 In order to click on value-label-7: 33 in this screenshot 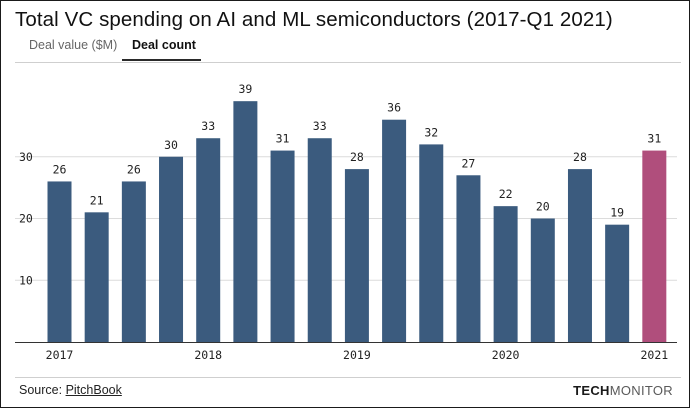, I will do `click(320, 126)`.